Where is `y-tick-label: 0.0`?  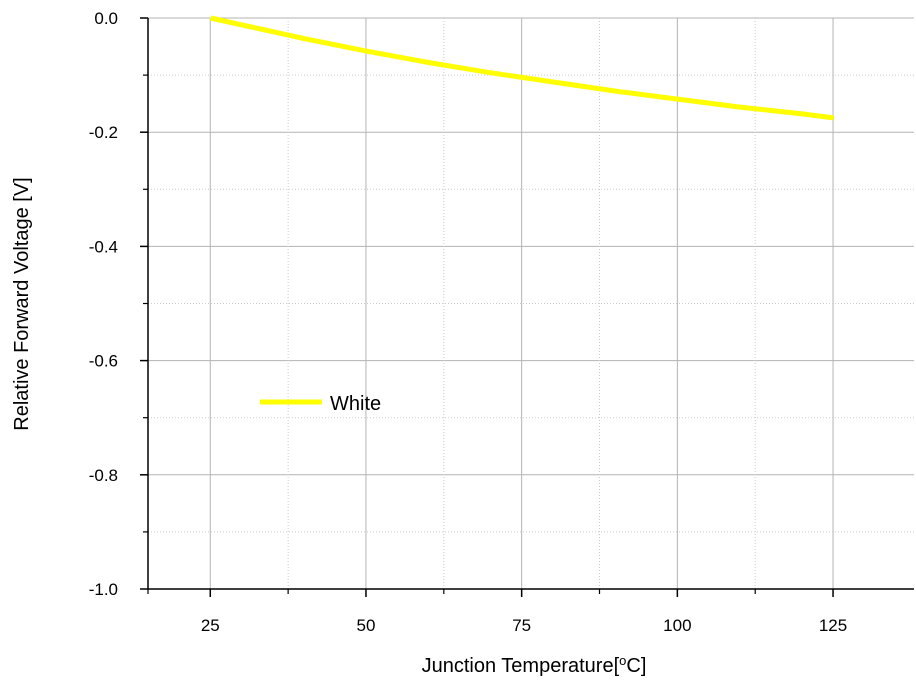
y-tick-label: 0.0 is located at coordinates (106, 18).